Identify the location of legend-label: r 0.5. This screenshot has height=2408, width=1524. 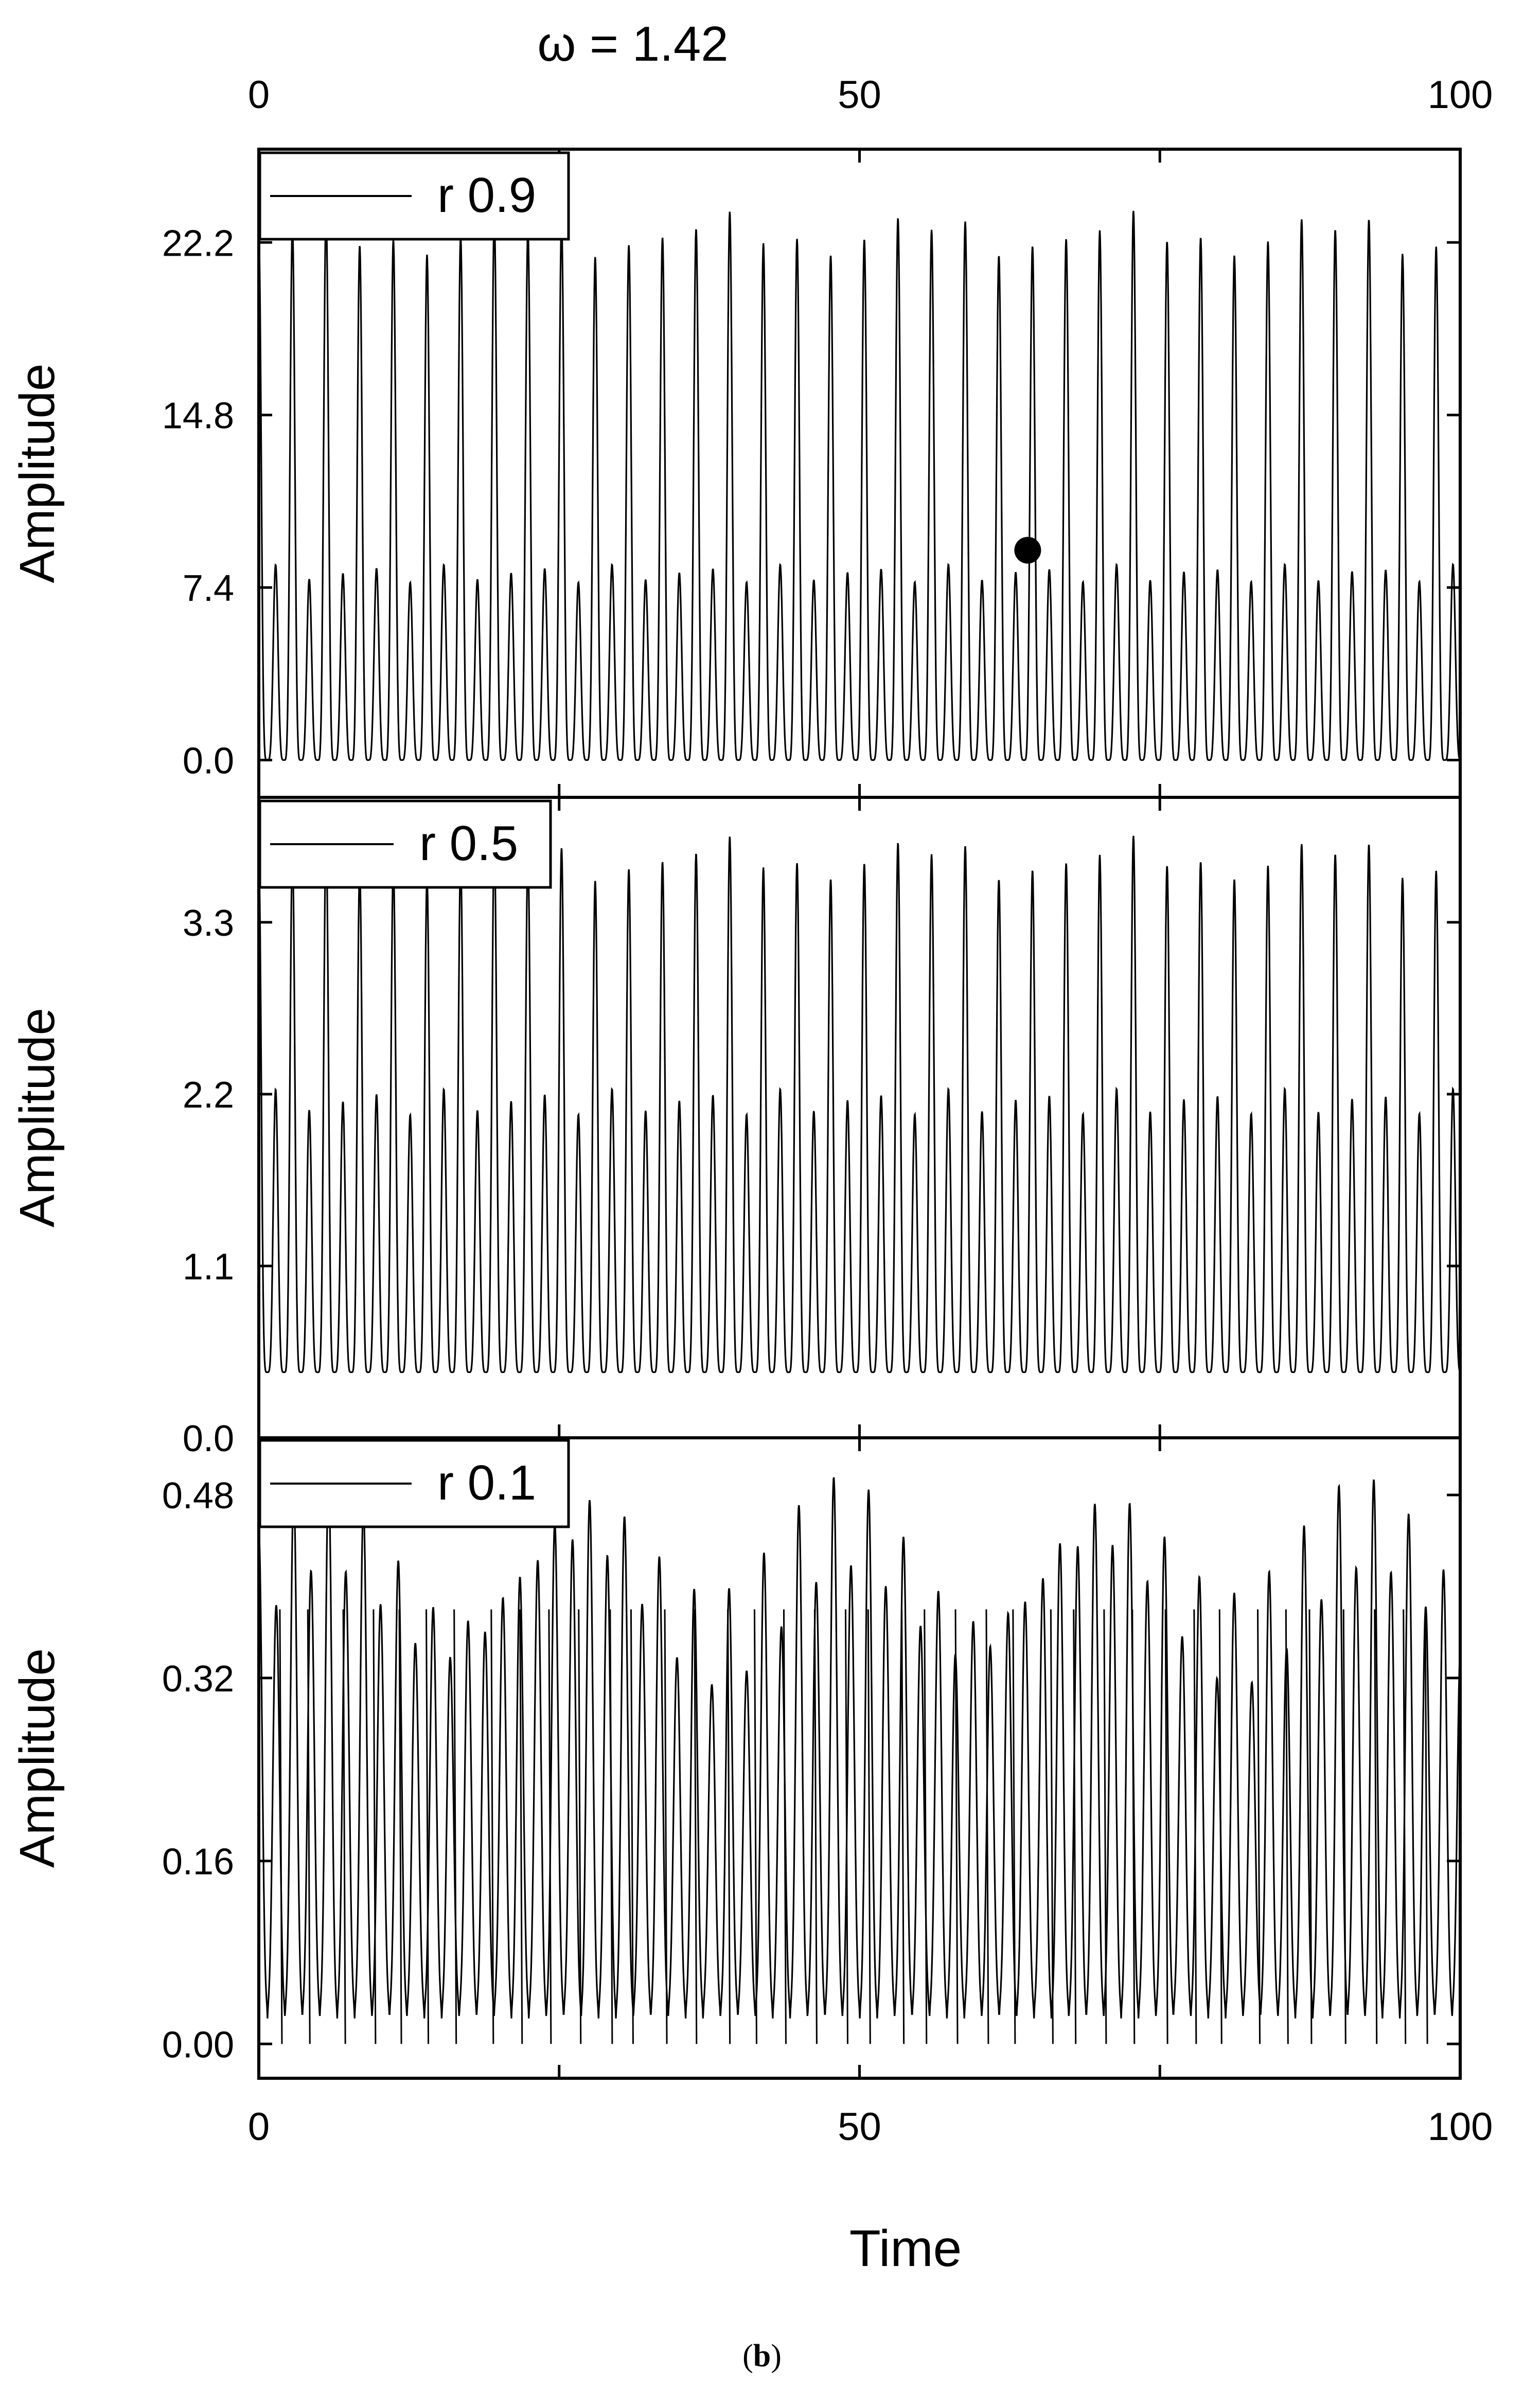
(468, 843).